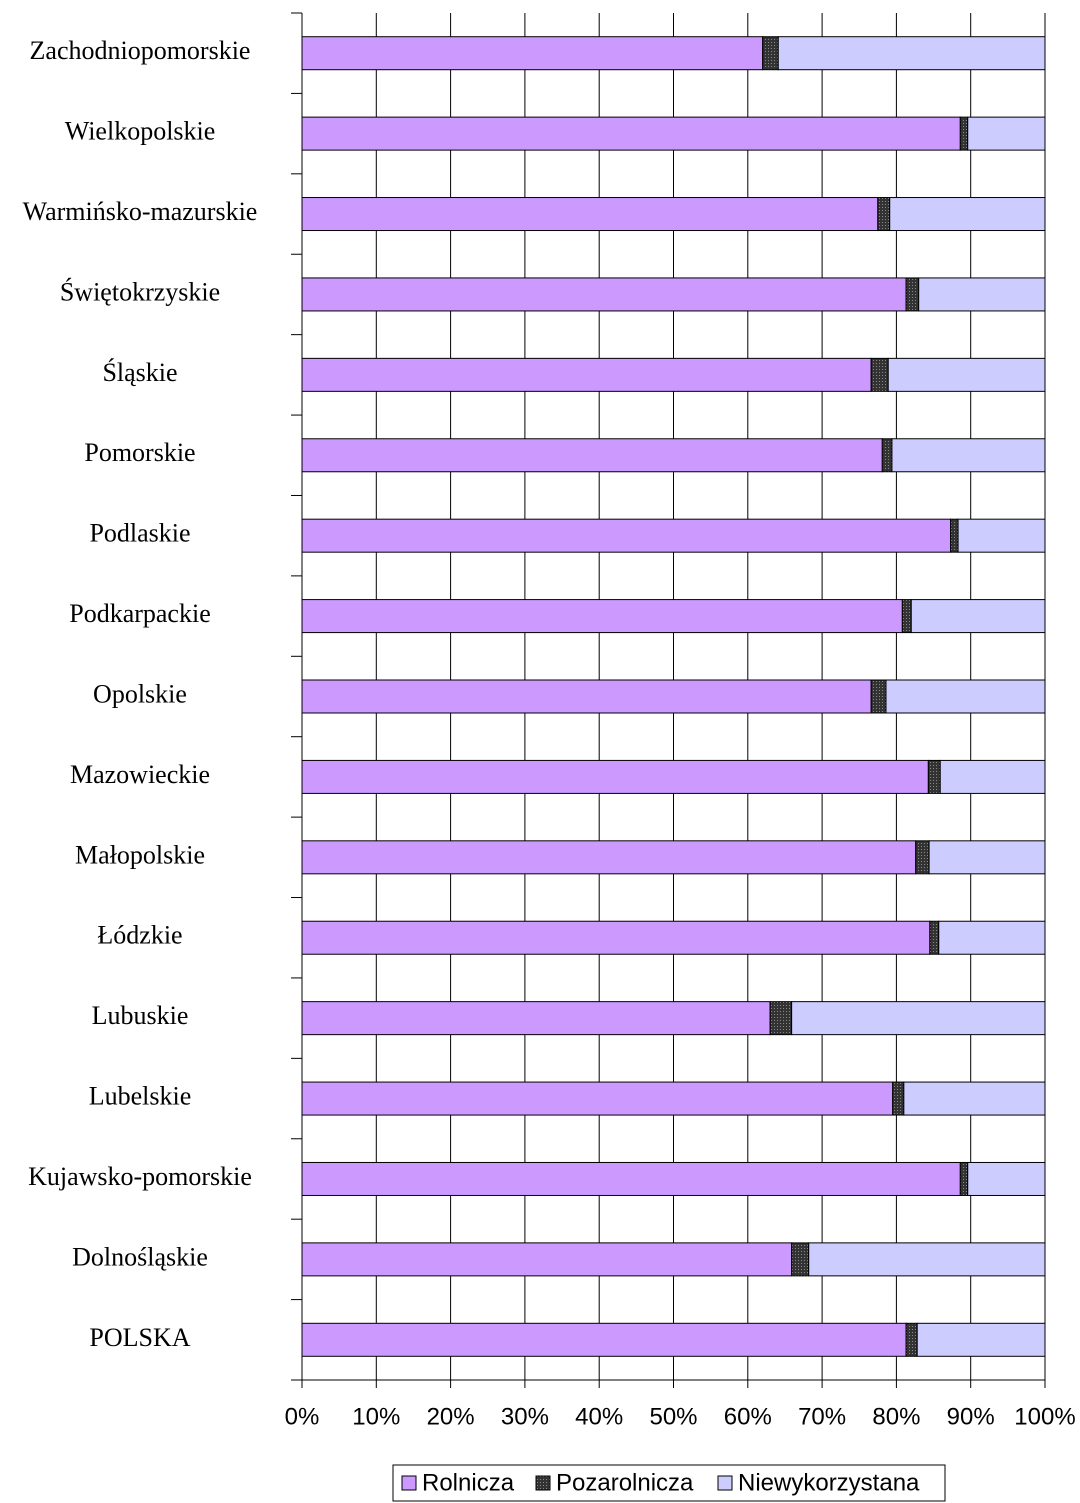  What do you see at coordinates (140, 1256) in the screenshot?
I see `y-tick-label: Dolnośląskie` at bounding box center [140, 1256].